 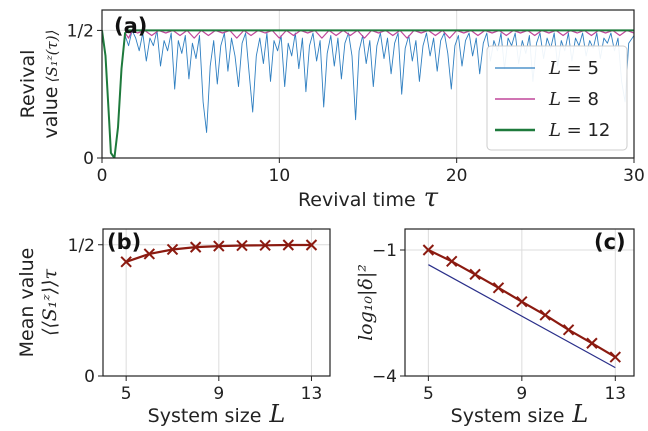 I want to click on panel-b-ylabel-line1: Mean value, so click(x=27, y=303).